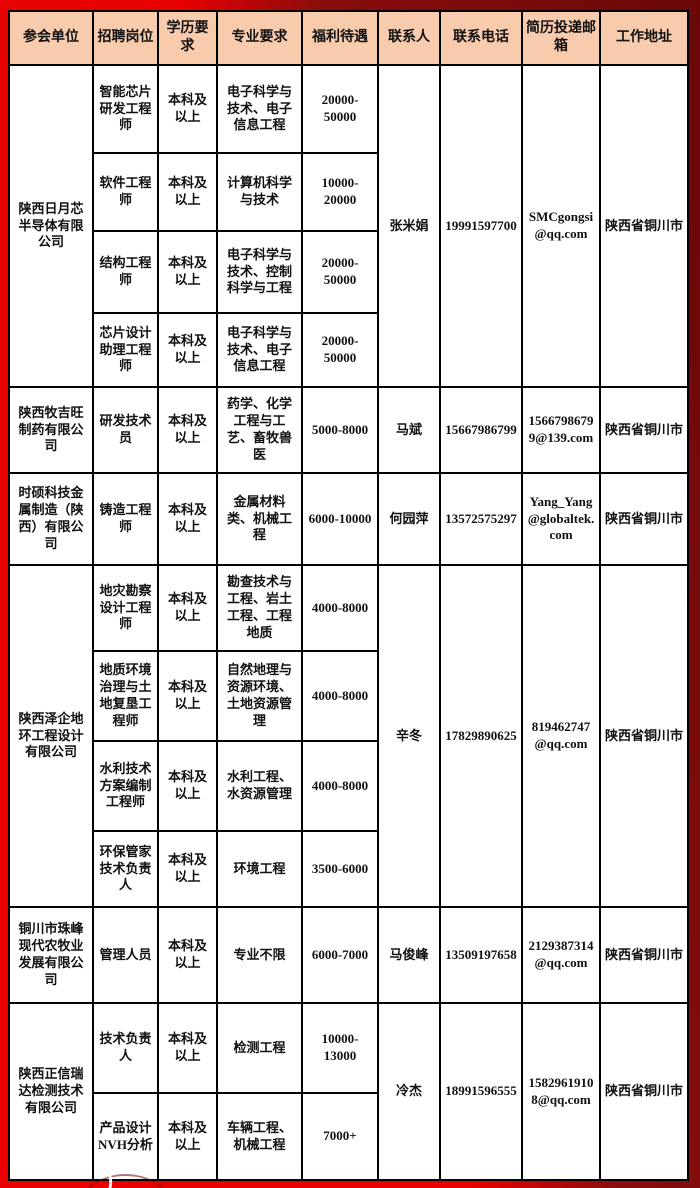 The height and width of the screenshot is (1188, 700). I want to click on position-cell: 软件工程师, so click(125, 192).